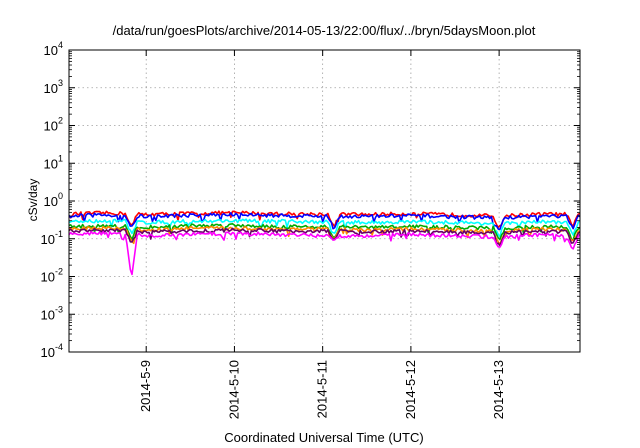  Describe the element at coordinates (233, 389) in the screenshot. I see `x-tick-label: 2014-5-10` at that location.